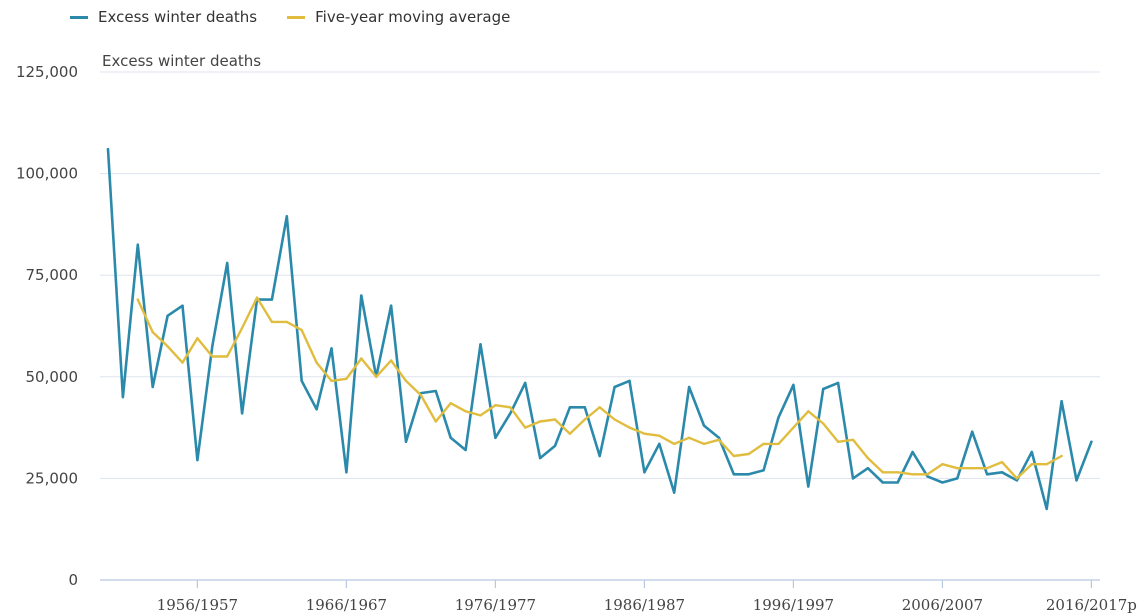 This screenshot has height=614, width=1146. I want to click on y-tick-label: 100,000, so click(47, 174).